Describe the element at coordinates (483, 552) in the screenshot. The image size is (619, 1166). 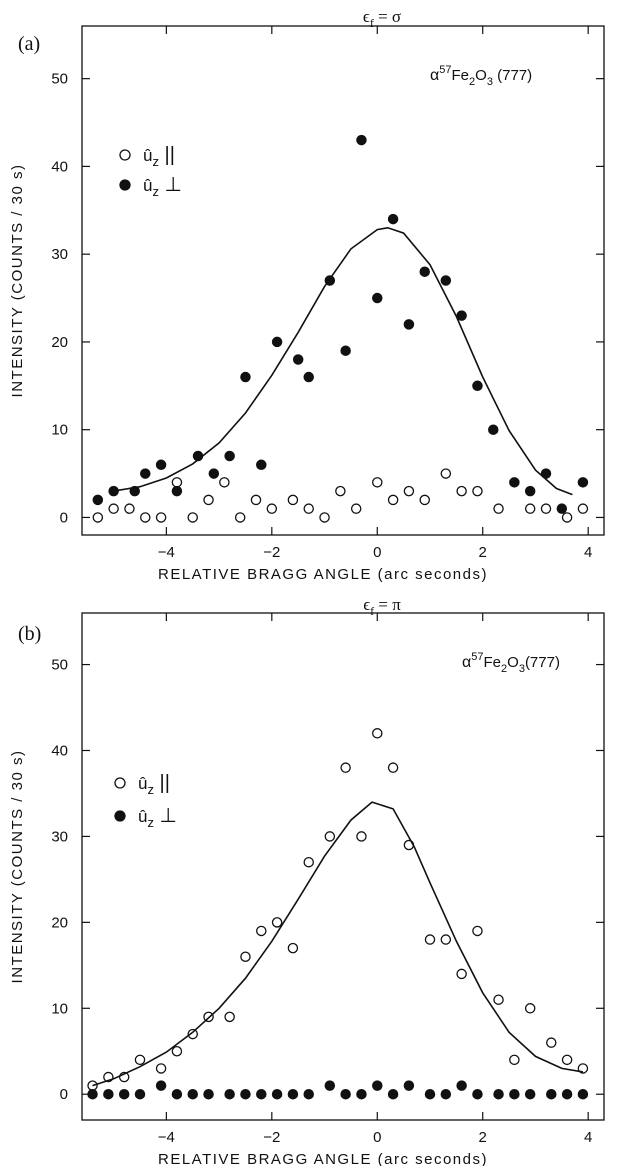
I see `x-tick-label: 2` at that location.